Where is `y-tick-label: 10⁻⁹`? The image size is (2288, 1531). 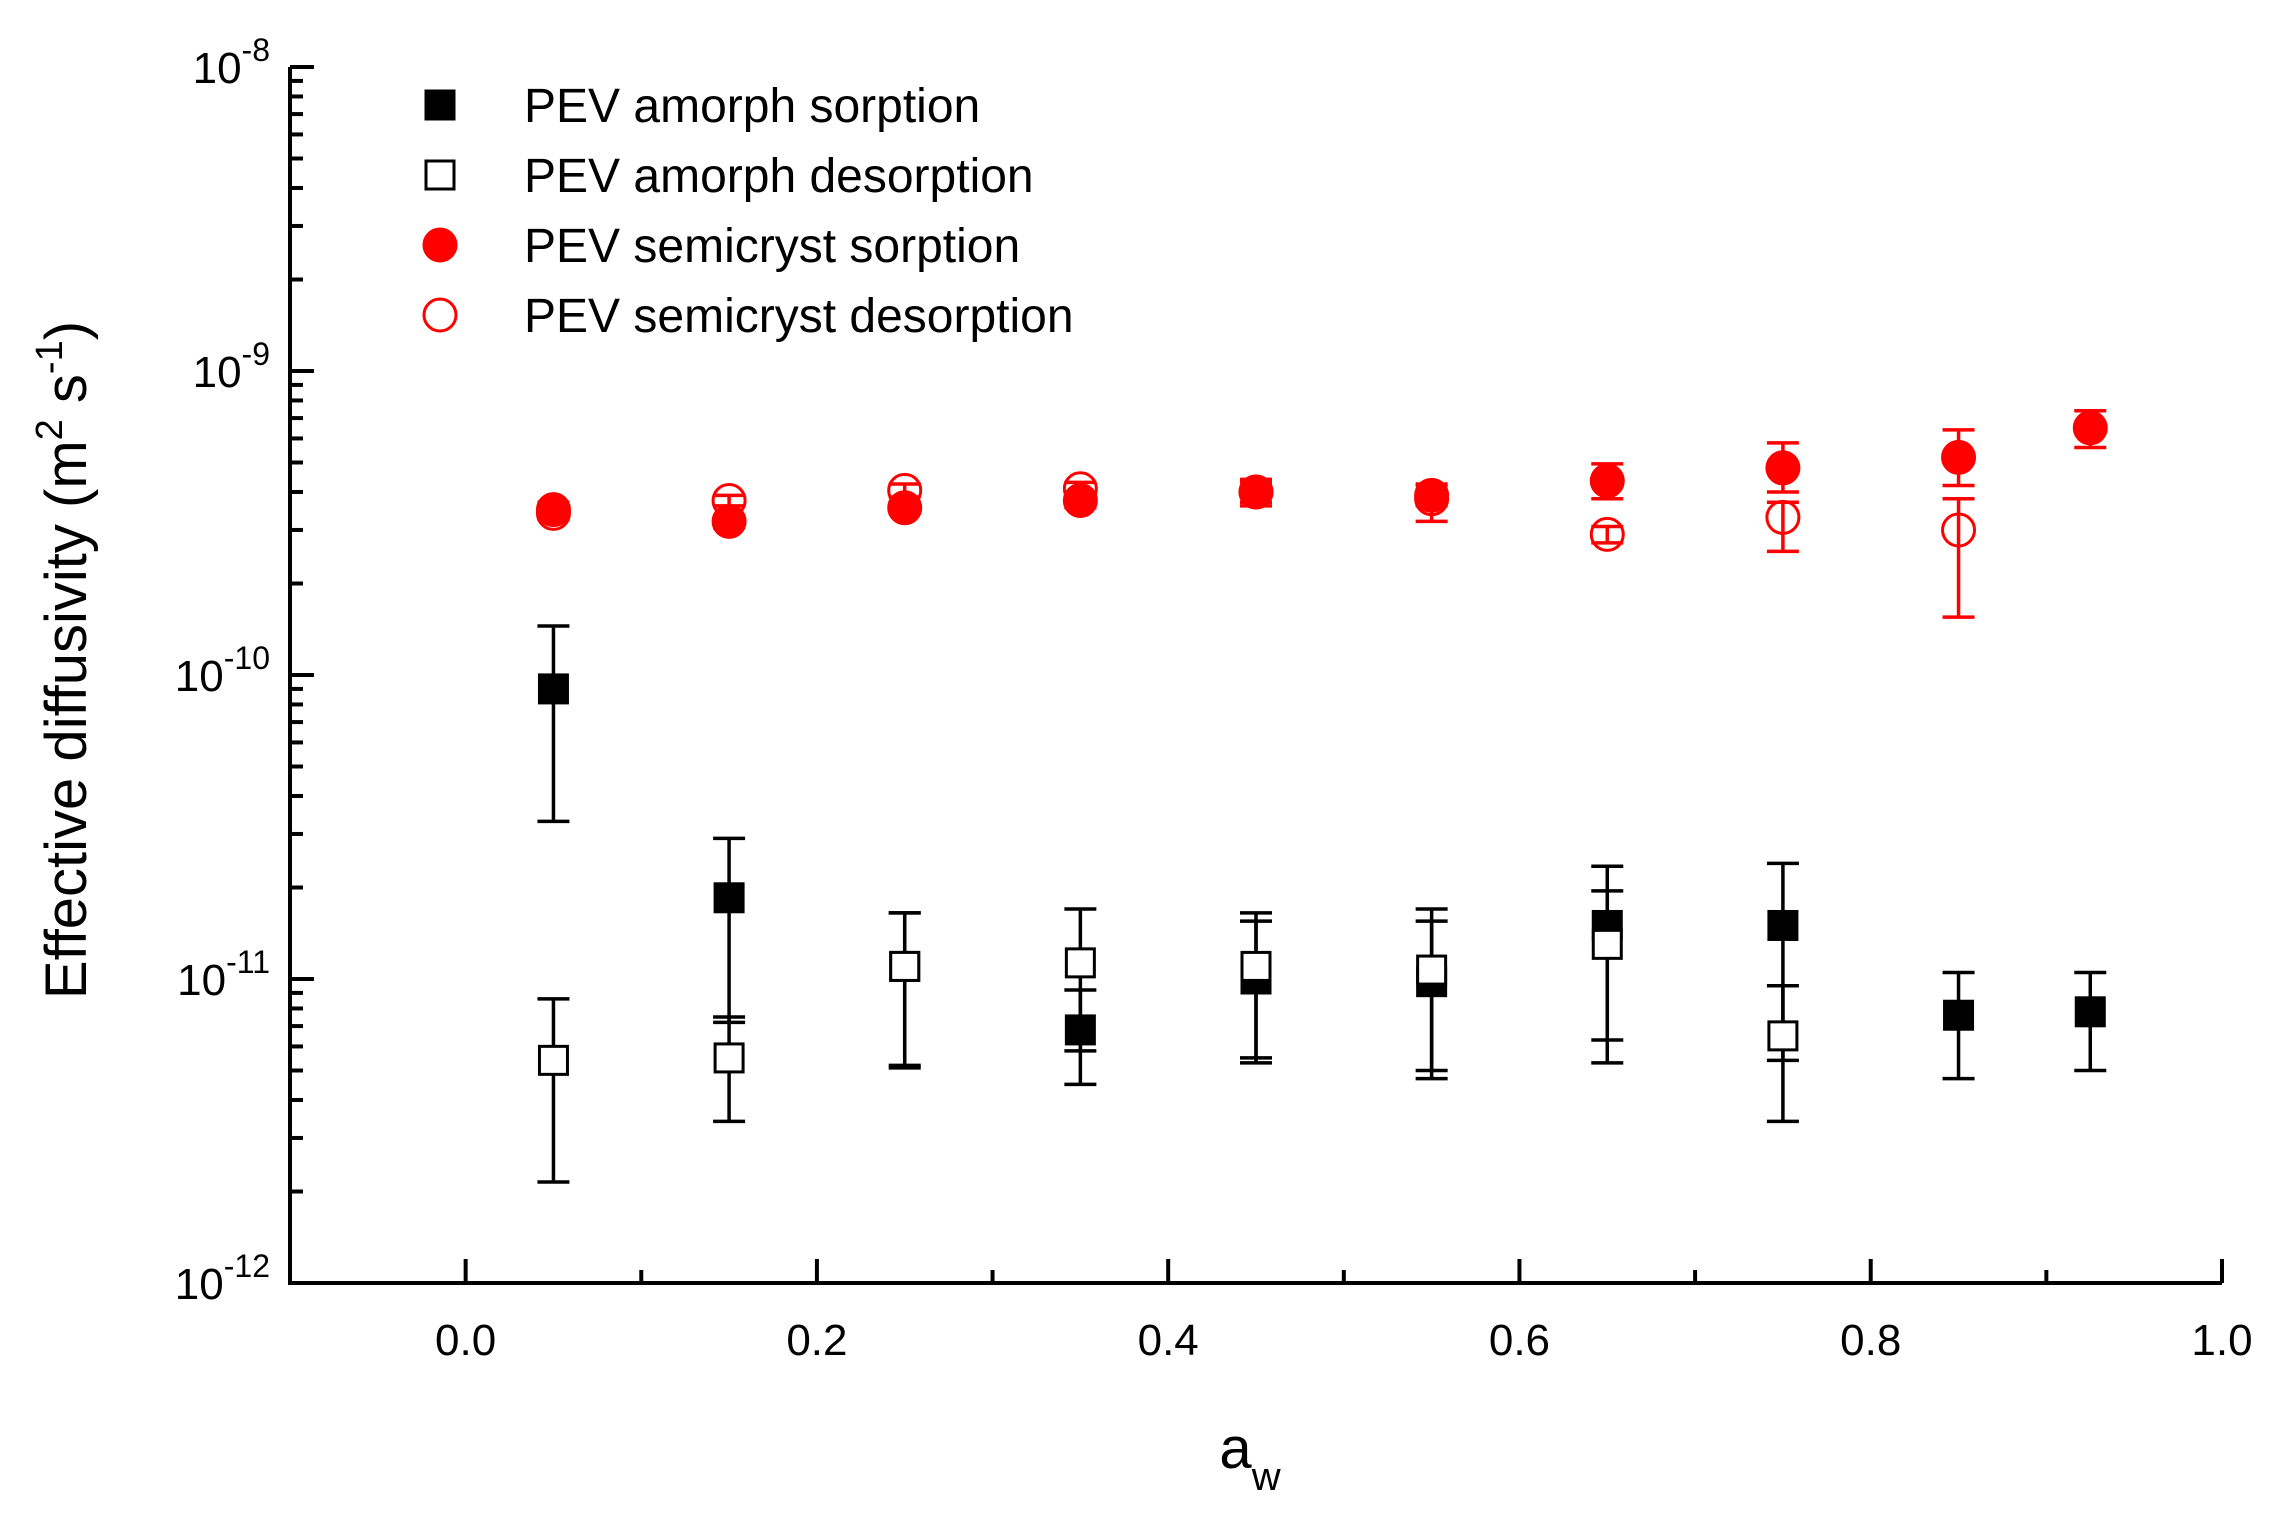
y-tick-label: 10⁻⁹ is located at coordinates (231, 366).